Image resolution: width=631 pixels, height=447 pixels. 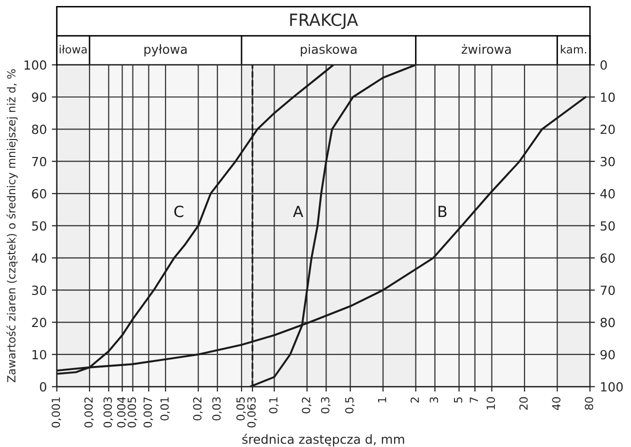 What do you see at coordinates (573, 49) in the screenshot?
I see `band-label: kam.` at bounding box center [573, 49].